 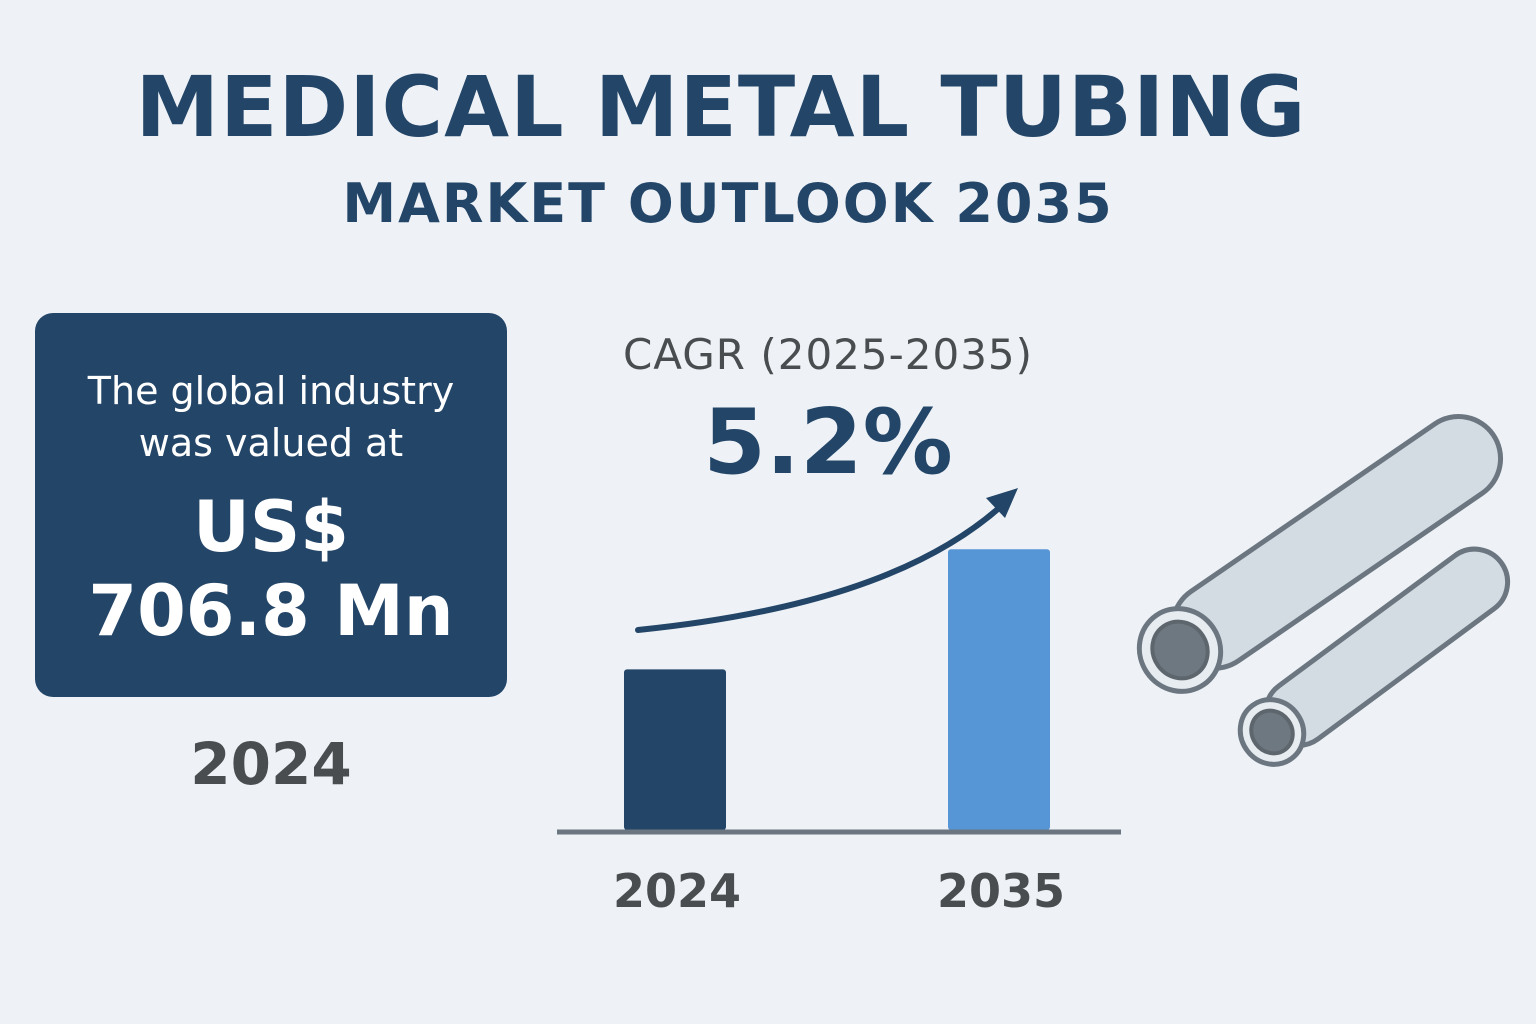 What do you see at coordinates (1374, 656) in the screenshot?
I see `small-tube` at bounding box center [1374, 656].